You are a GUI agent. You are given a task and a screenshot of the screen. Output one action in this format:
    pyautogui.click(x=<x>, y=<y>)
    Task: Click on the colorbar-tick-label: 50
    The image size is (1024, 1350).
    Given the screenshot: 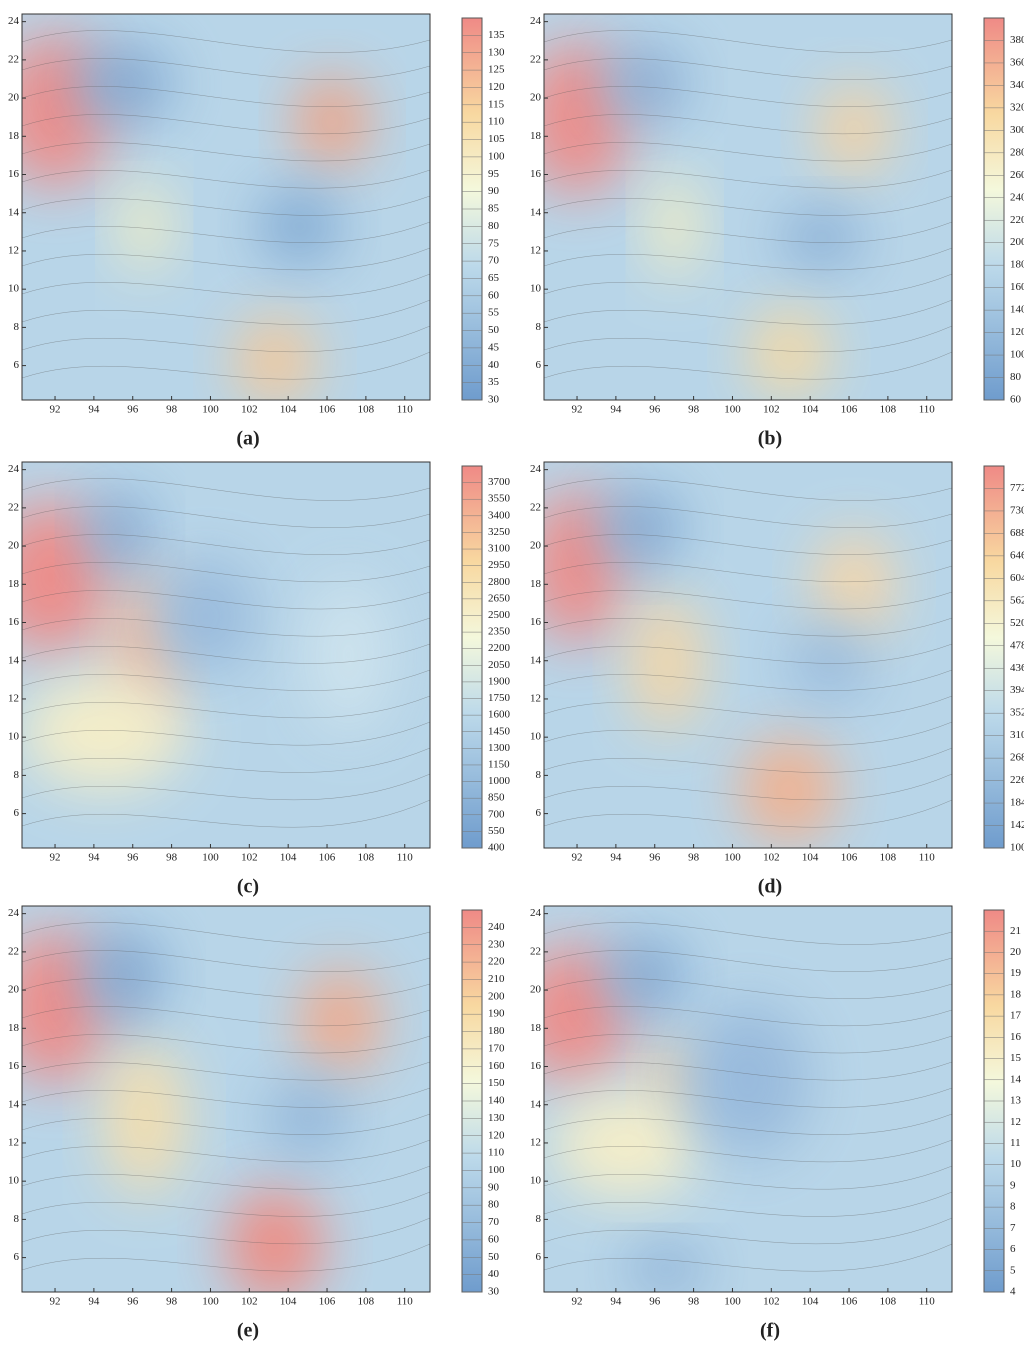 What is the action you would take?
    pyautogui.click(x=494, y=330)
    